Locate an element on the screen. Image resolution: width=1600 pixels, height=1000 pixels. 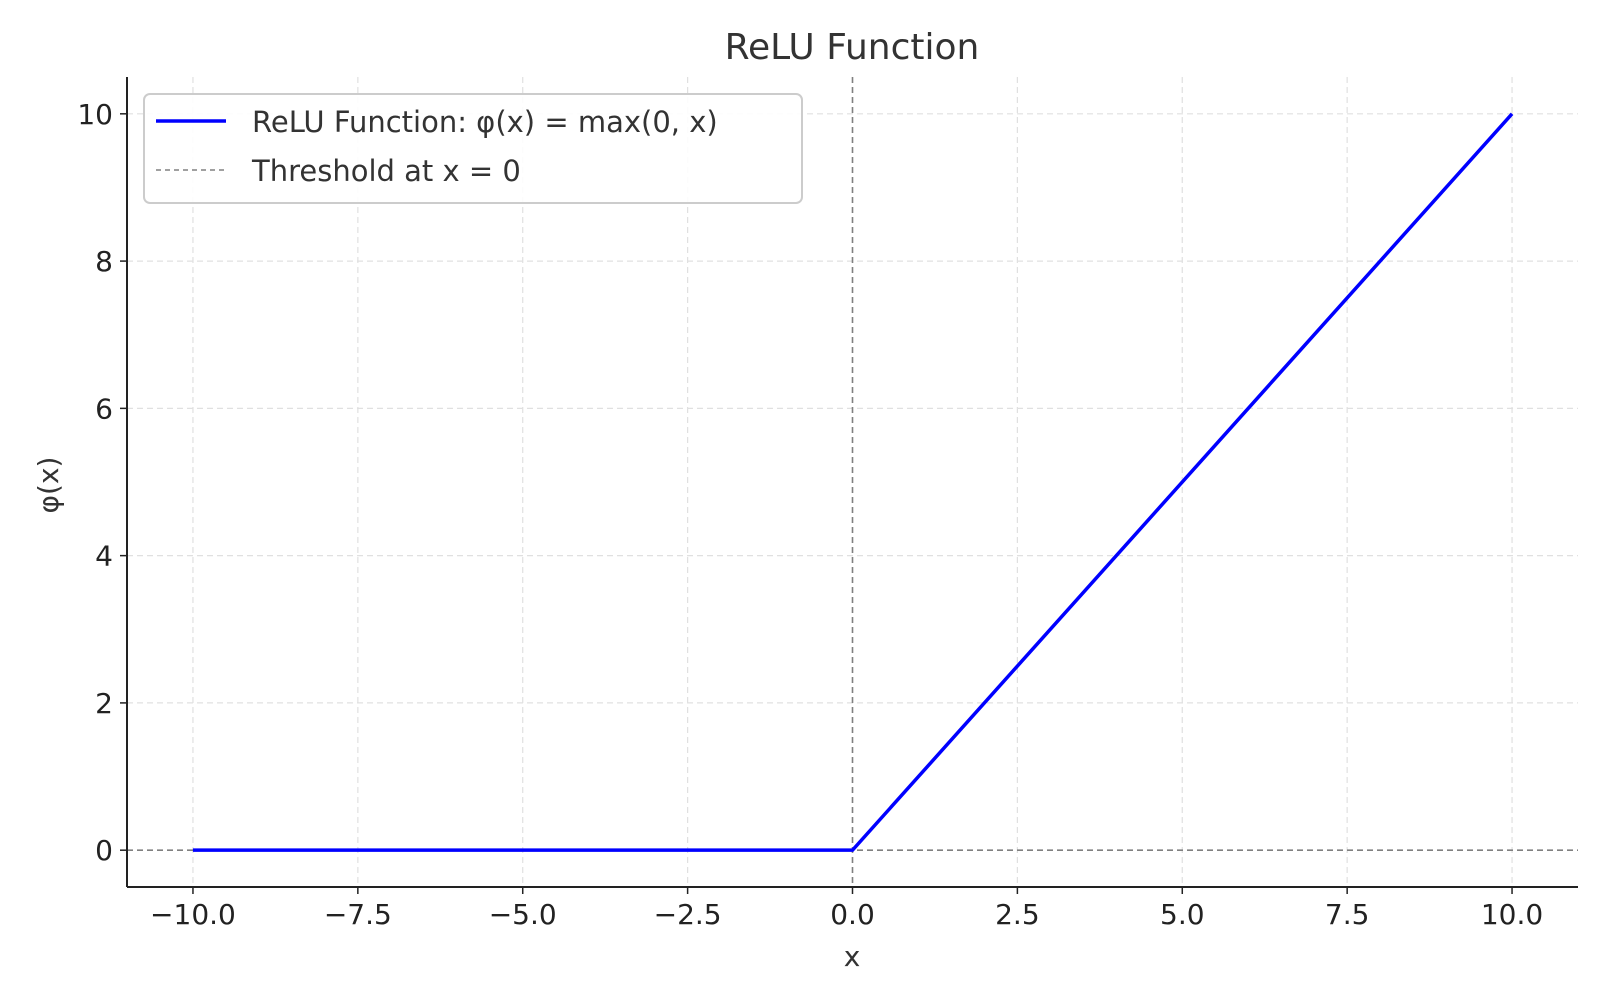
x-tick-label-4: 0.0 is located at coordinates (852, 914).